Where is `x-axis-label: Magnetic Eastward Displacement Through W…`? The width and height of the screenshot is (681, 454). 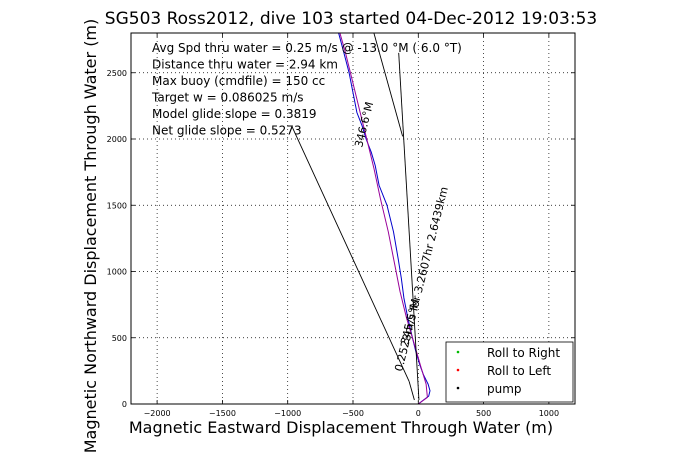
x-axis-label: Magnetic Eastward Displacement Through W… is located at coordinates (341, 427).